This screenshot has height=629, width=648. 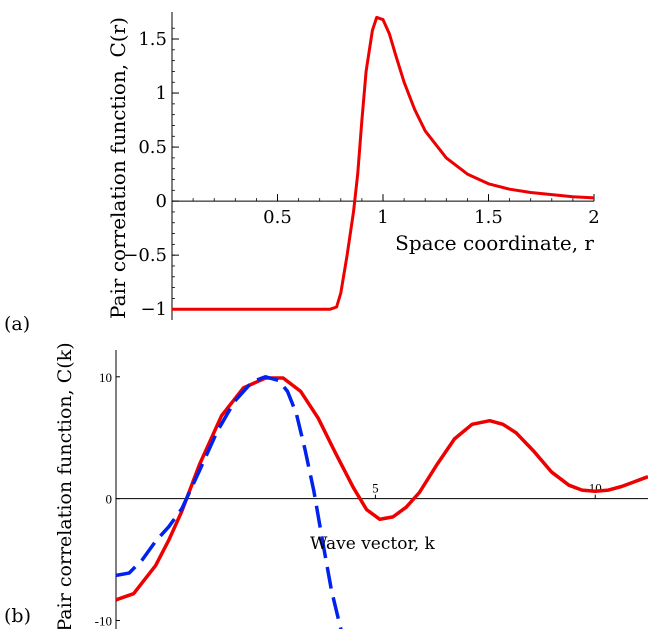 What do you see at coordinates (277, 217) in the screenshot?
I see `panel-a-x-tick-label: 0.5` at bounding box center [277, 217].